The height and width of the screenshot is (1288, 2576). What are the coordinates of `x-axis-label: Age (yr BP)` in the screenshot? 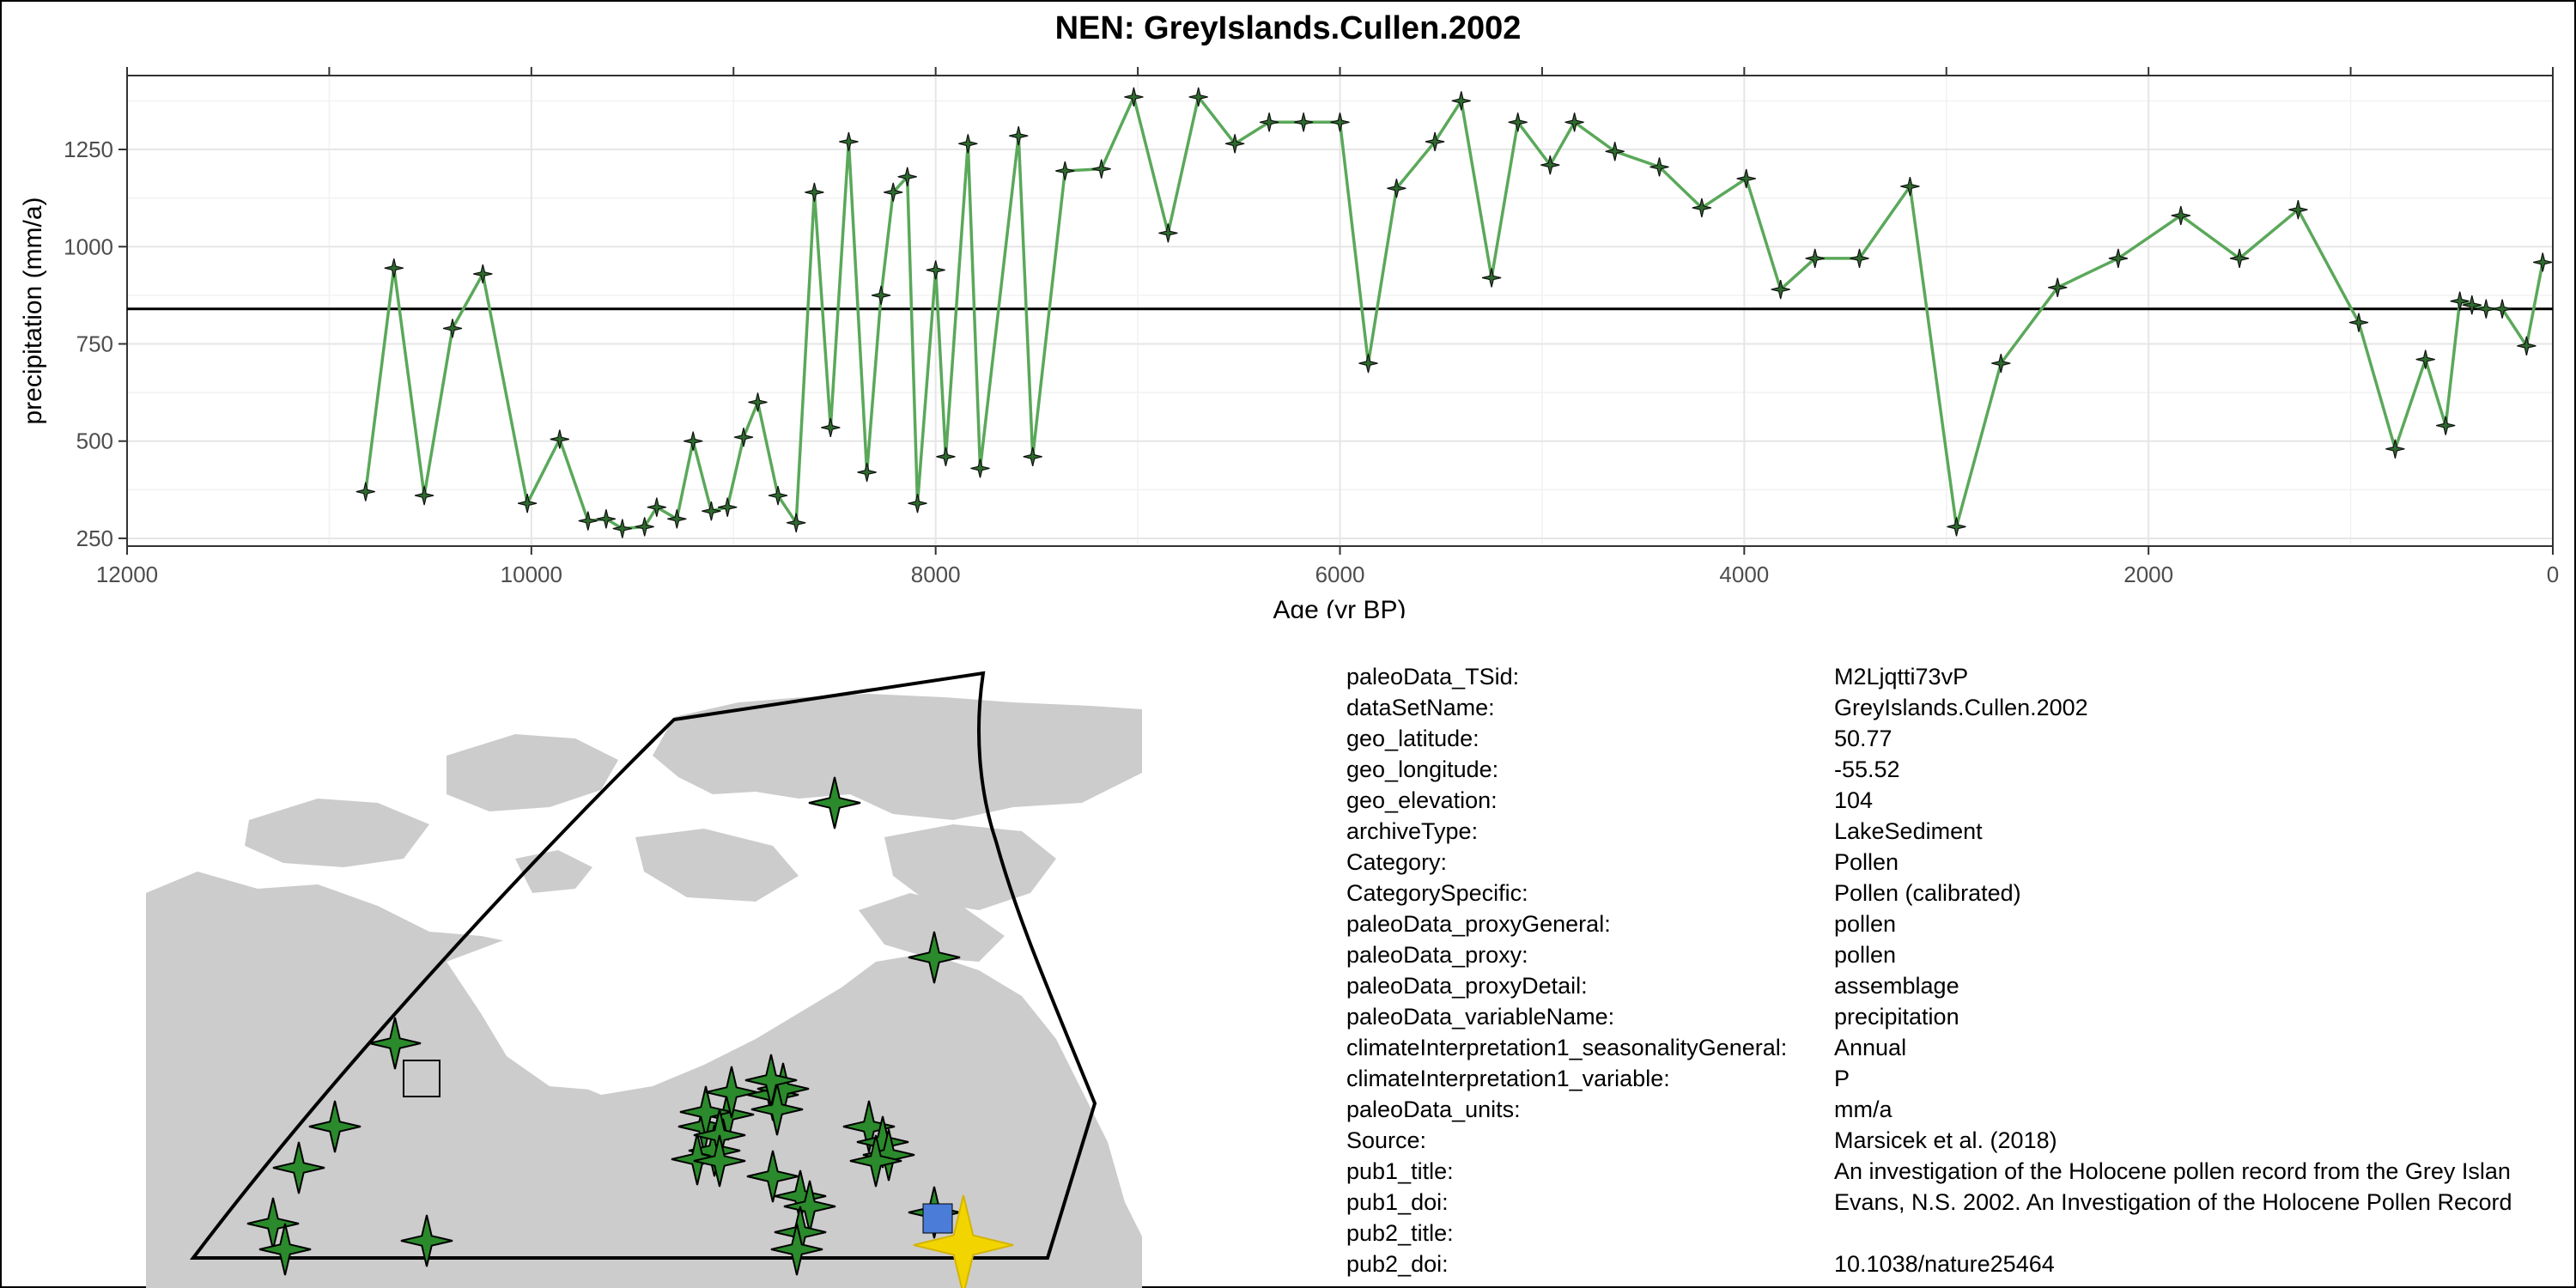 It's located at (1339, 607).